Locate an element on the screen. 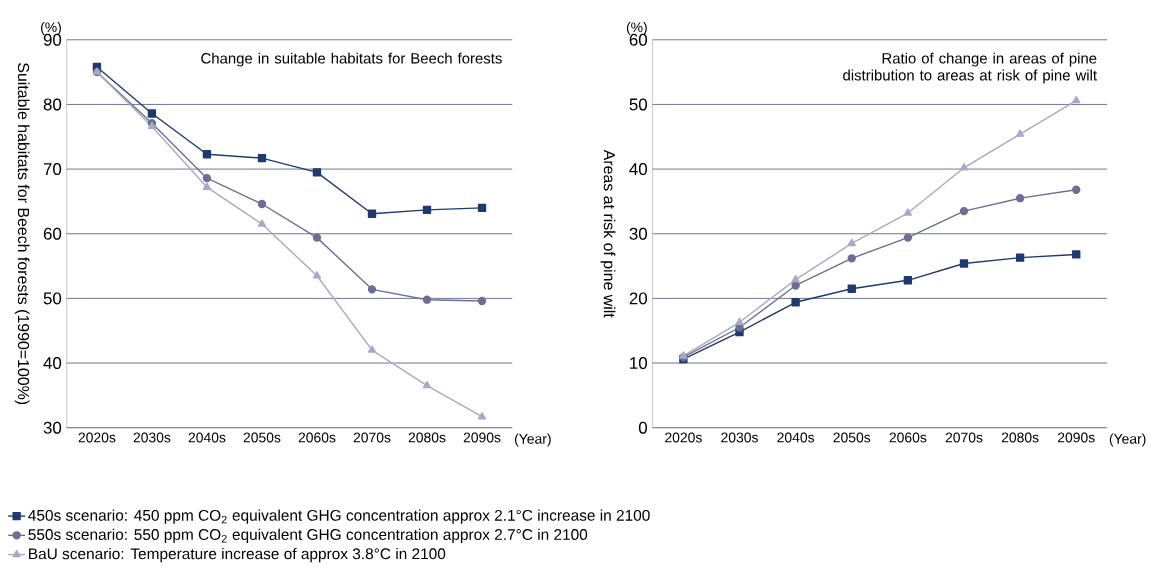  y-tick-label: 90 is located at coordinates (52, 39).